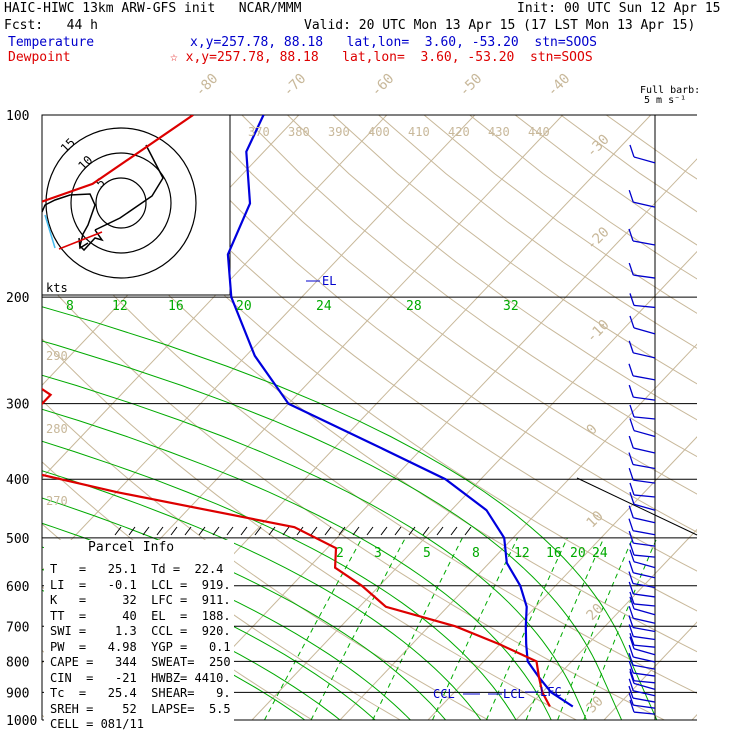 Image resolution: width=740 pixels, height=740 pixels. Describe the element at coordinates (637, 506) in the screenshot. I see `frame-diagonal` at that location.